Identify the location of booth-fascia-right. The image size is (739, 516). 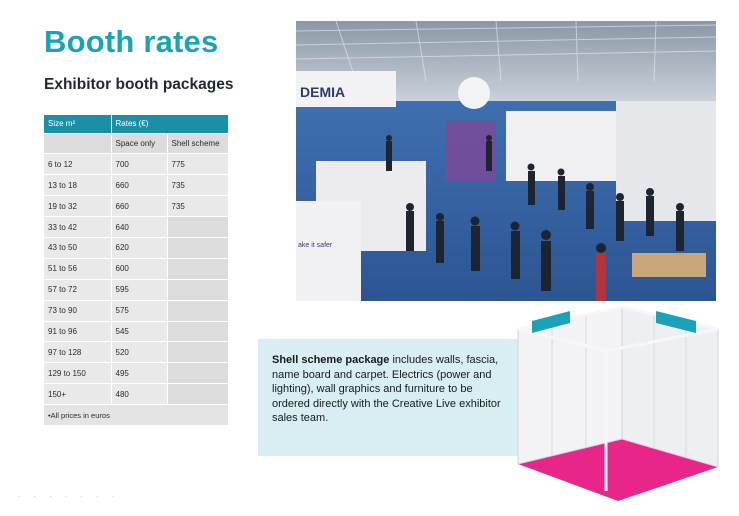
(676, 322).